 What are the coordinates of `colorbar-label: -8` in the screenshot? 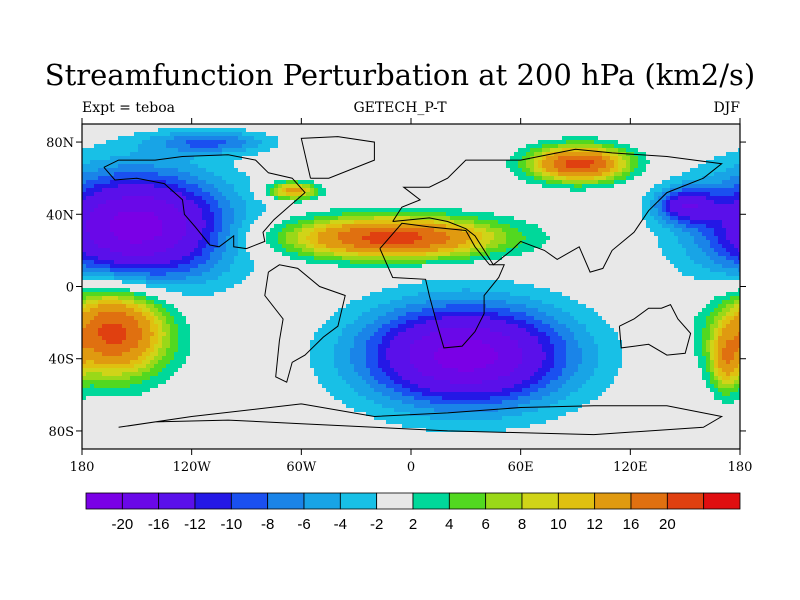 It's located at (267, 524).